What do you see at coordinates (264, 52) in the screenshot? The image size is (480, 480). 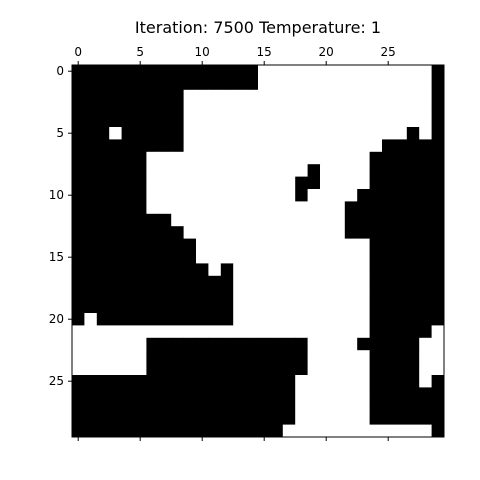 I see `x-tick-label: 15` at bounding box center [264, 52].